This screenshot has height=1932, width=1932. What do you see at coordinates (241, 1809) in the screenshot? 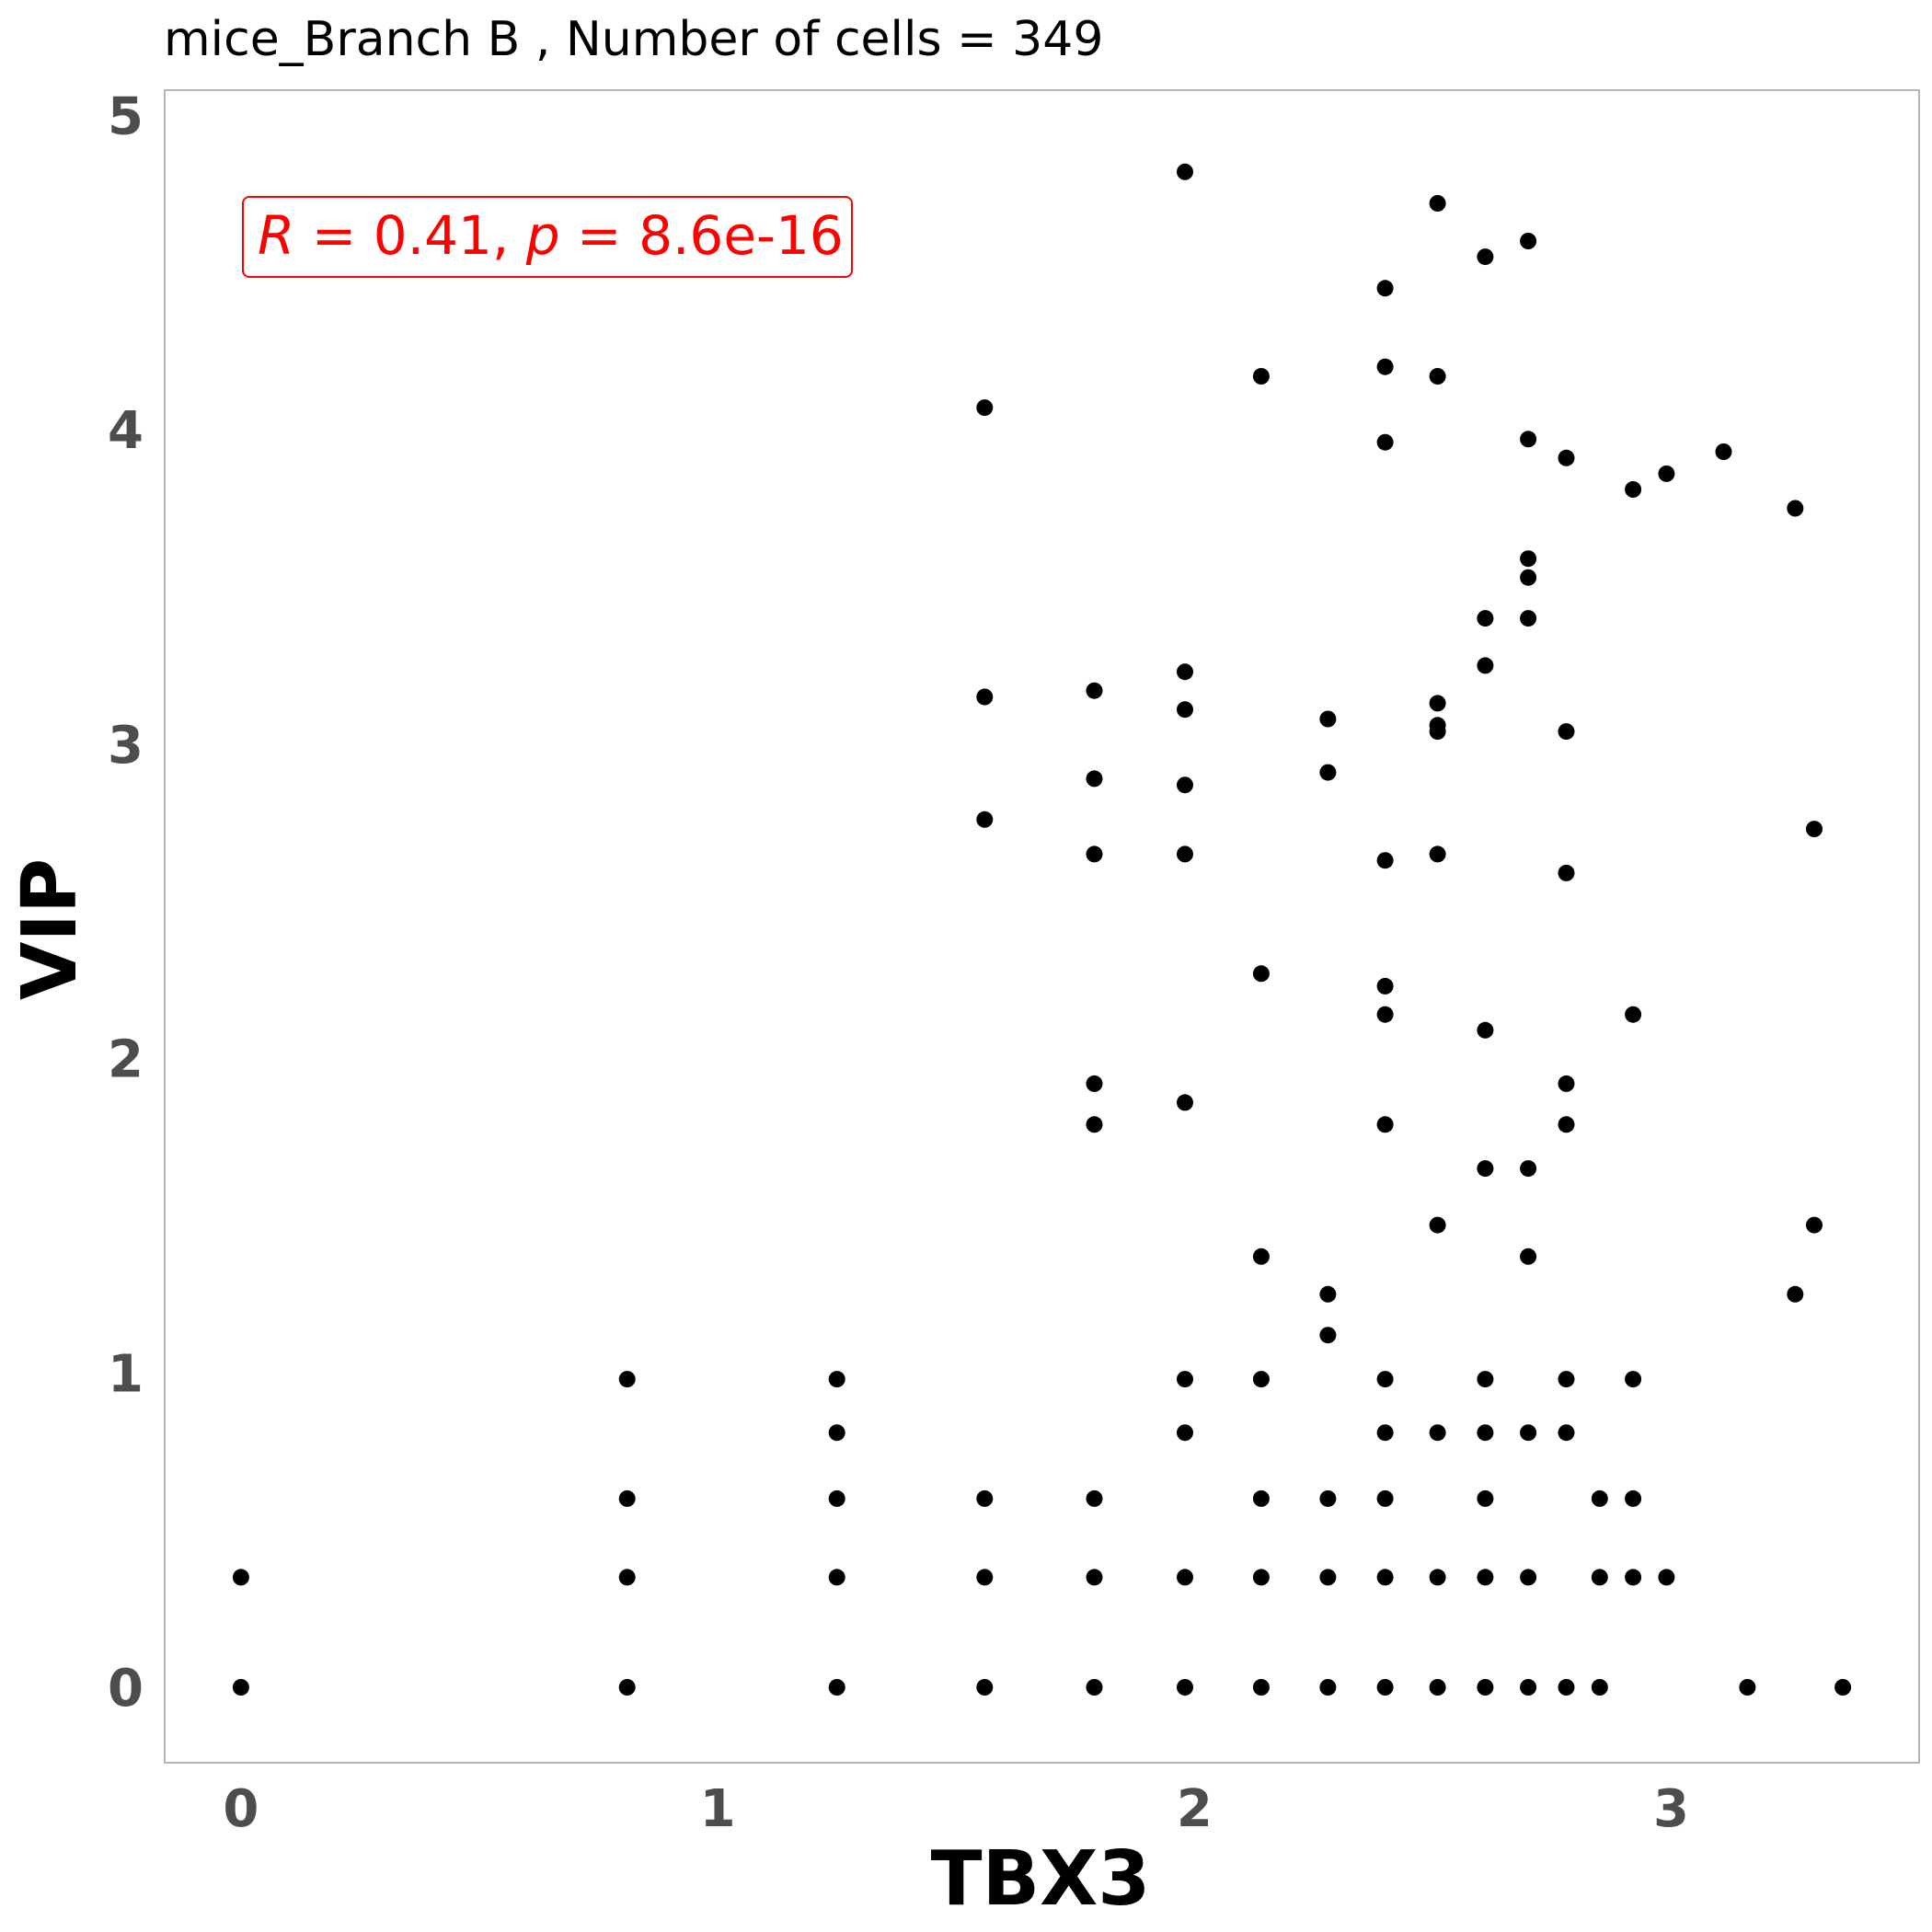
I see `x-tick-label: 0` at bounding box center [241, 1809].